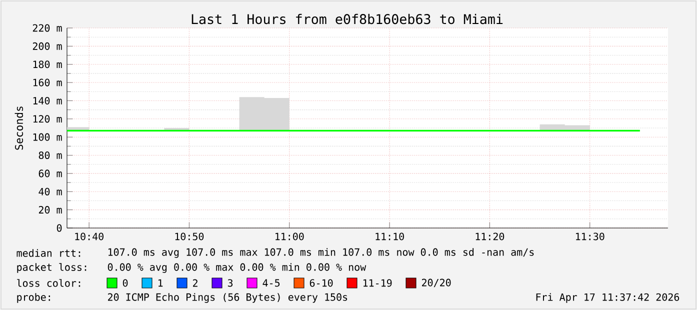 The image size is (697, 310). Describe the element at coordinates (228, 298) in the screenshot. I see `text: 20 ICMP Echo Pings (56 Bytes) every 150s` at that location.